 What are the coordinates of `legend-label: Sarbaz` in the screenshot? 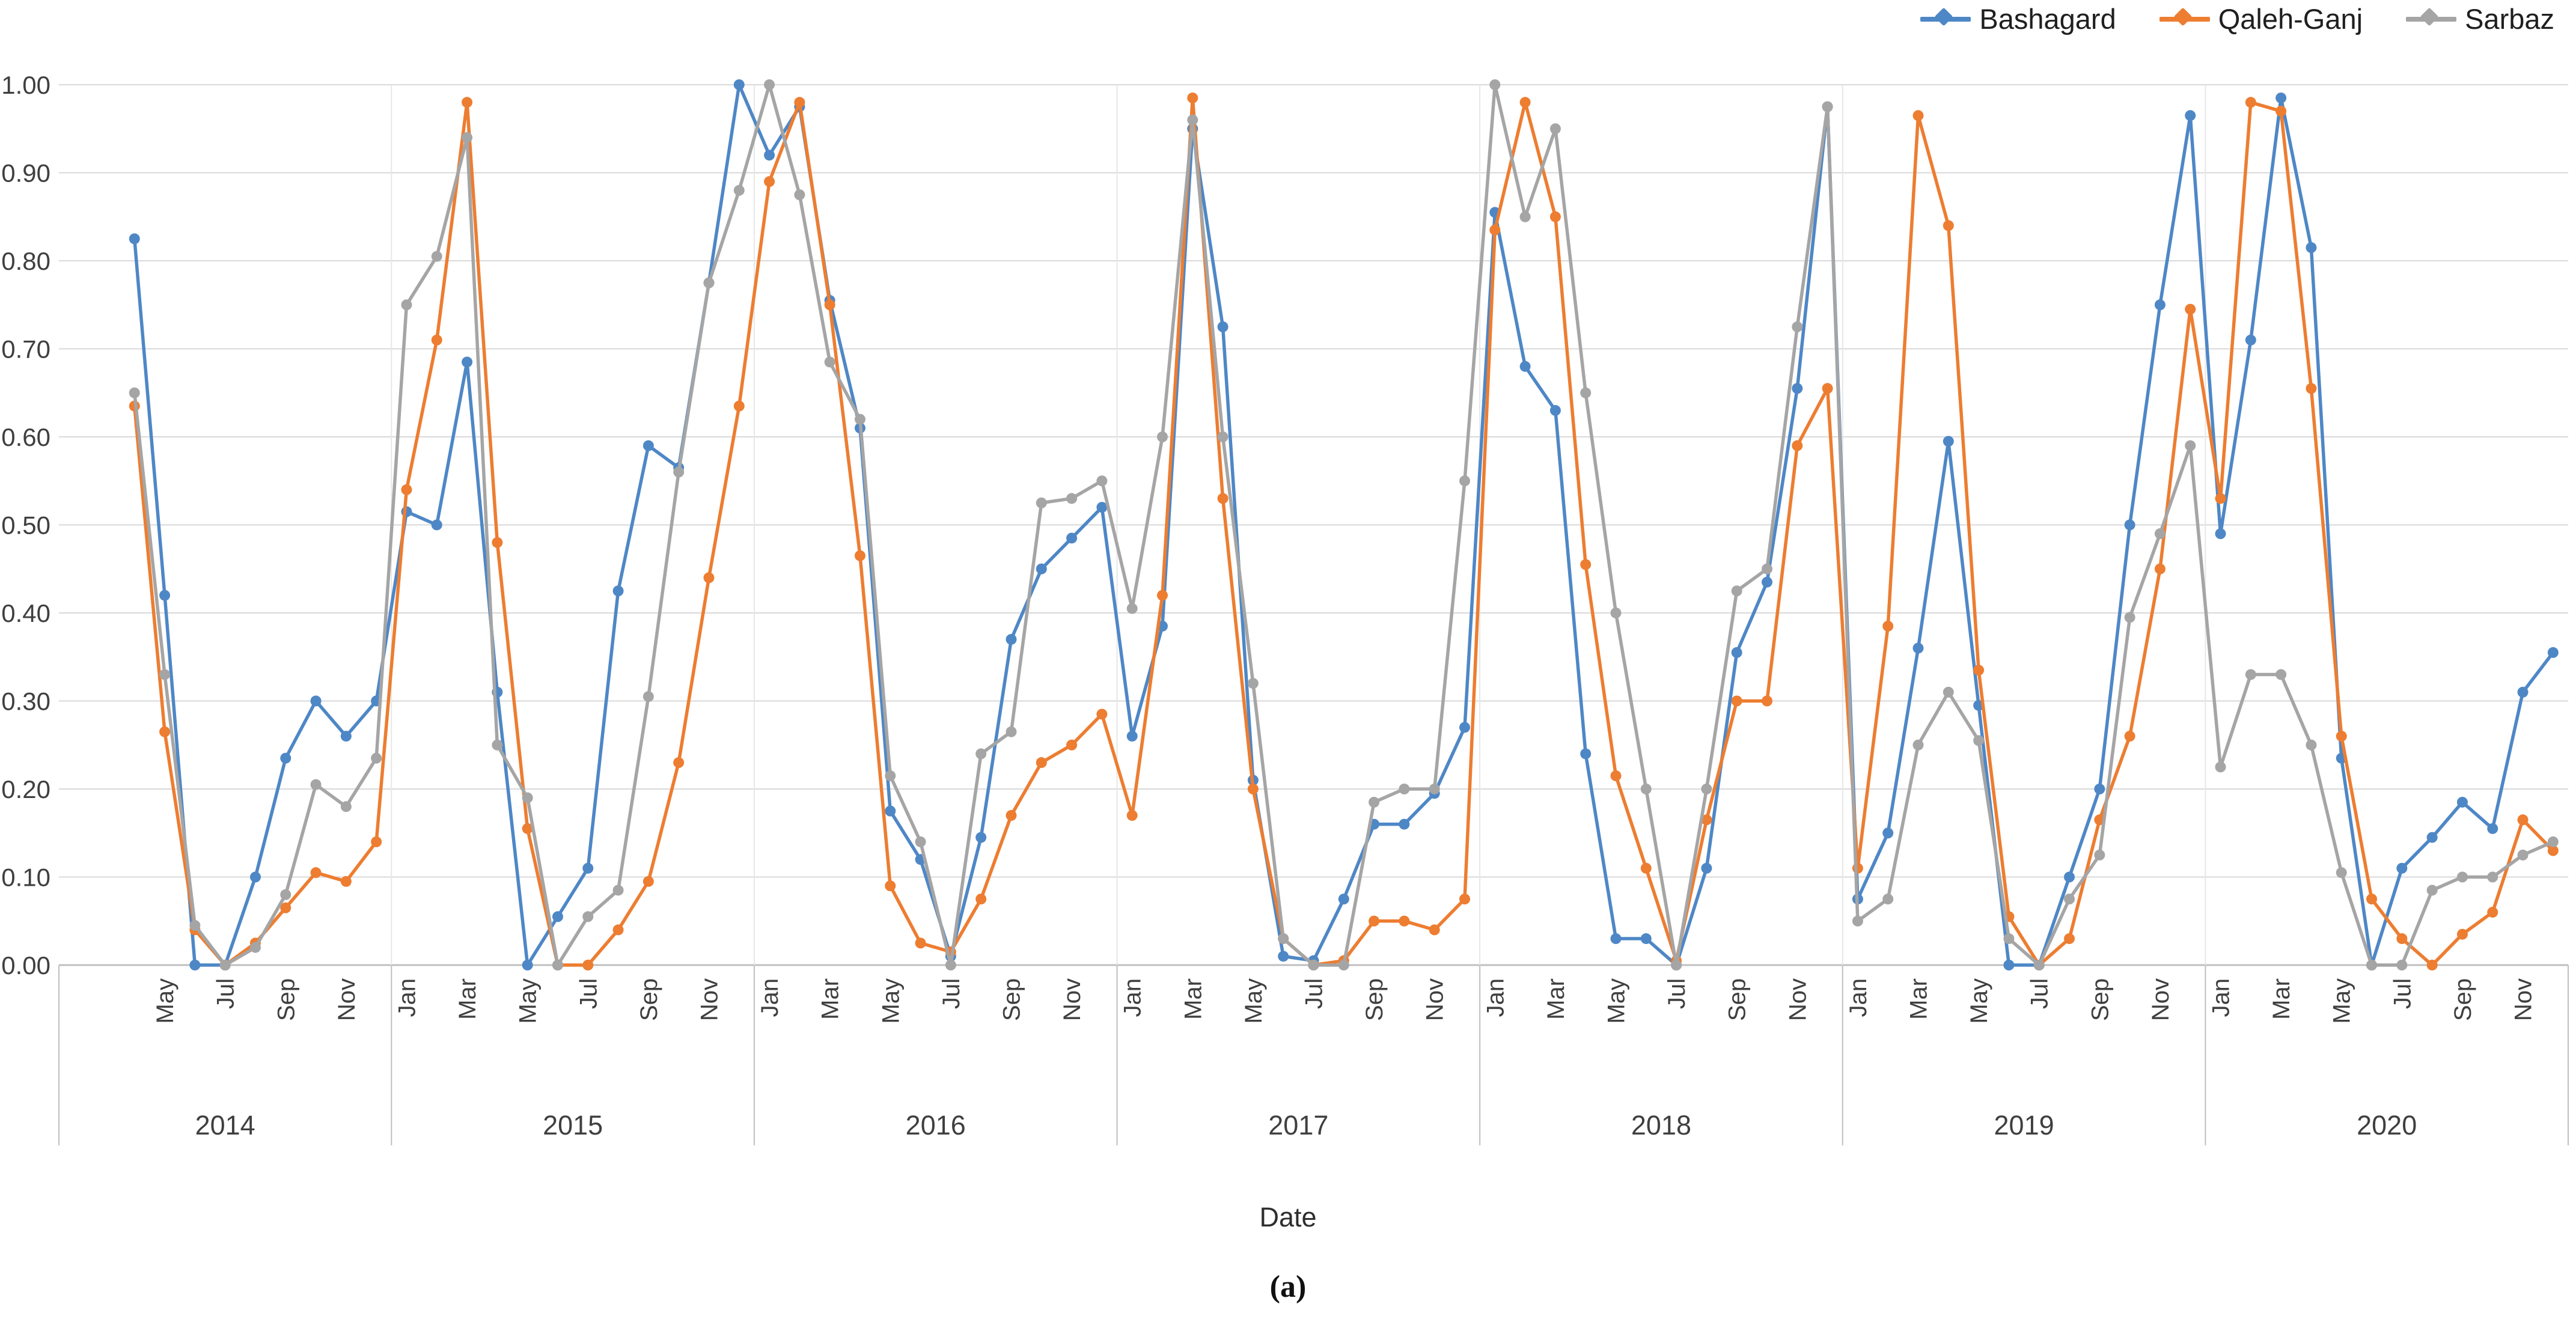 It's located at (2509, 19).